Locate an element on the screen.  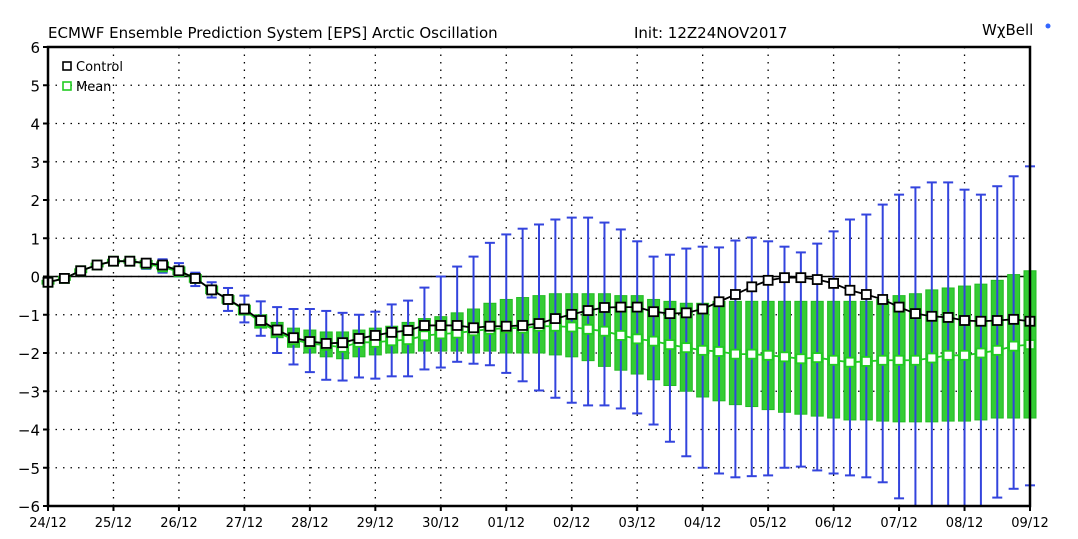
wxbell-logo: WχBell is located at coordinates (1016, 30).